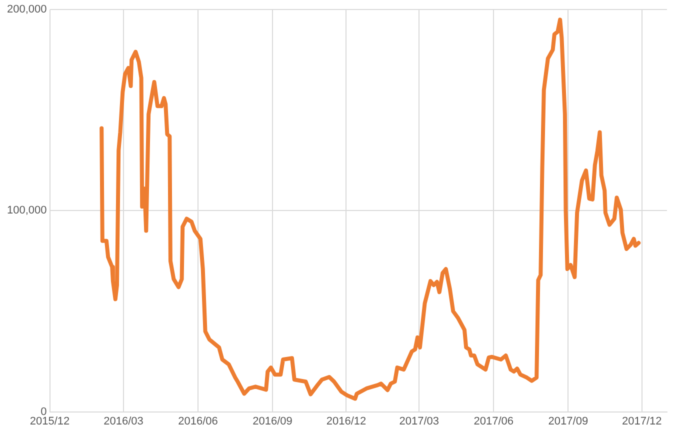  I want to click on x-tick-label: 2015/12, so click(50, 421).